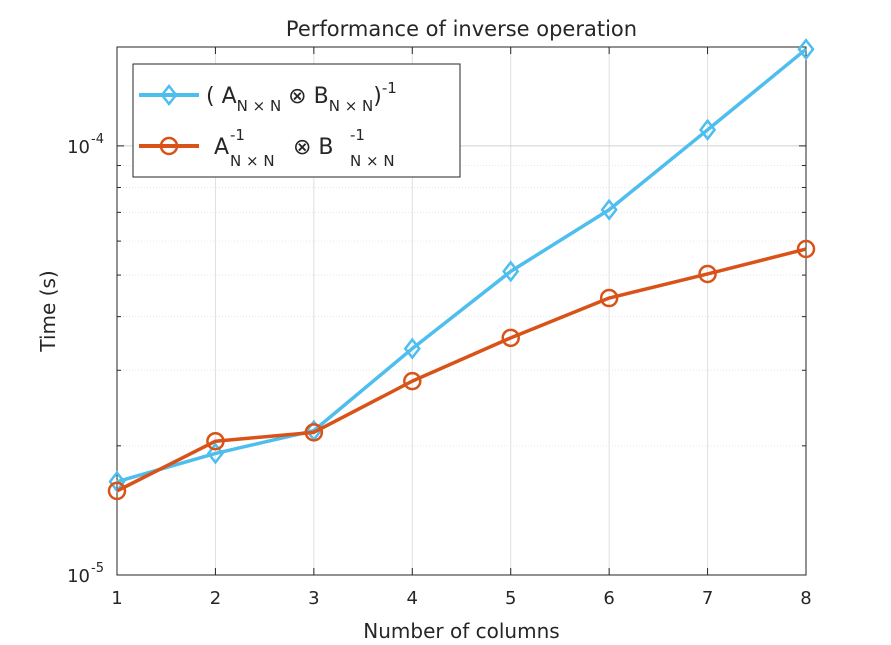 This screenshot has height=645, width=891. I want to click on x-tick-labels: 1 2 3 4 5 6 7 8, so click(461, 598).